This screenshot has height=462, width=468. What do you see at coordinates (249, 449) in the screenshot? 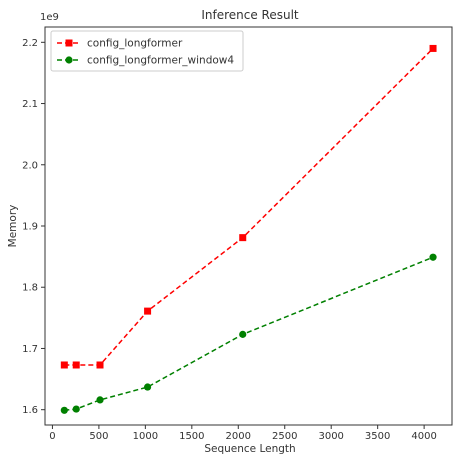
I see `x-axis-label: Sequence Length` at bounding box center [249, 449].